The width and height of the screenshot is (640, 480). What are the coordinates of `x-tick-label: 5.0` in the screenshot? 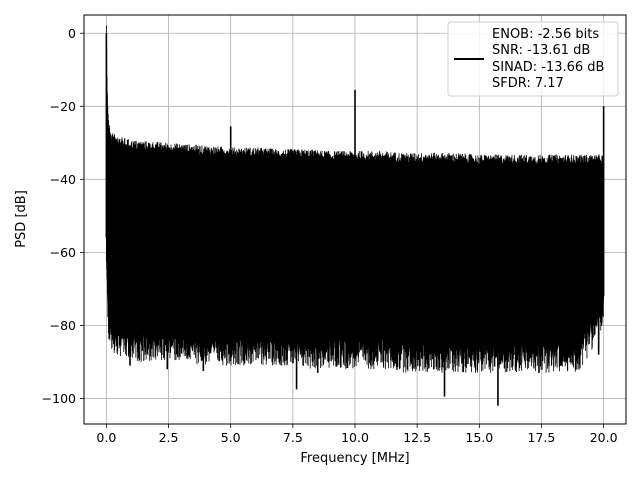 It's located at (231, 437).